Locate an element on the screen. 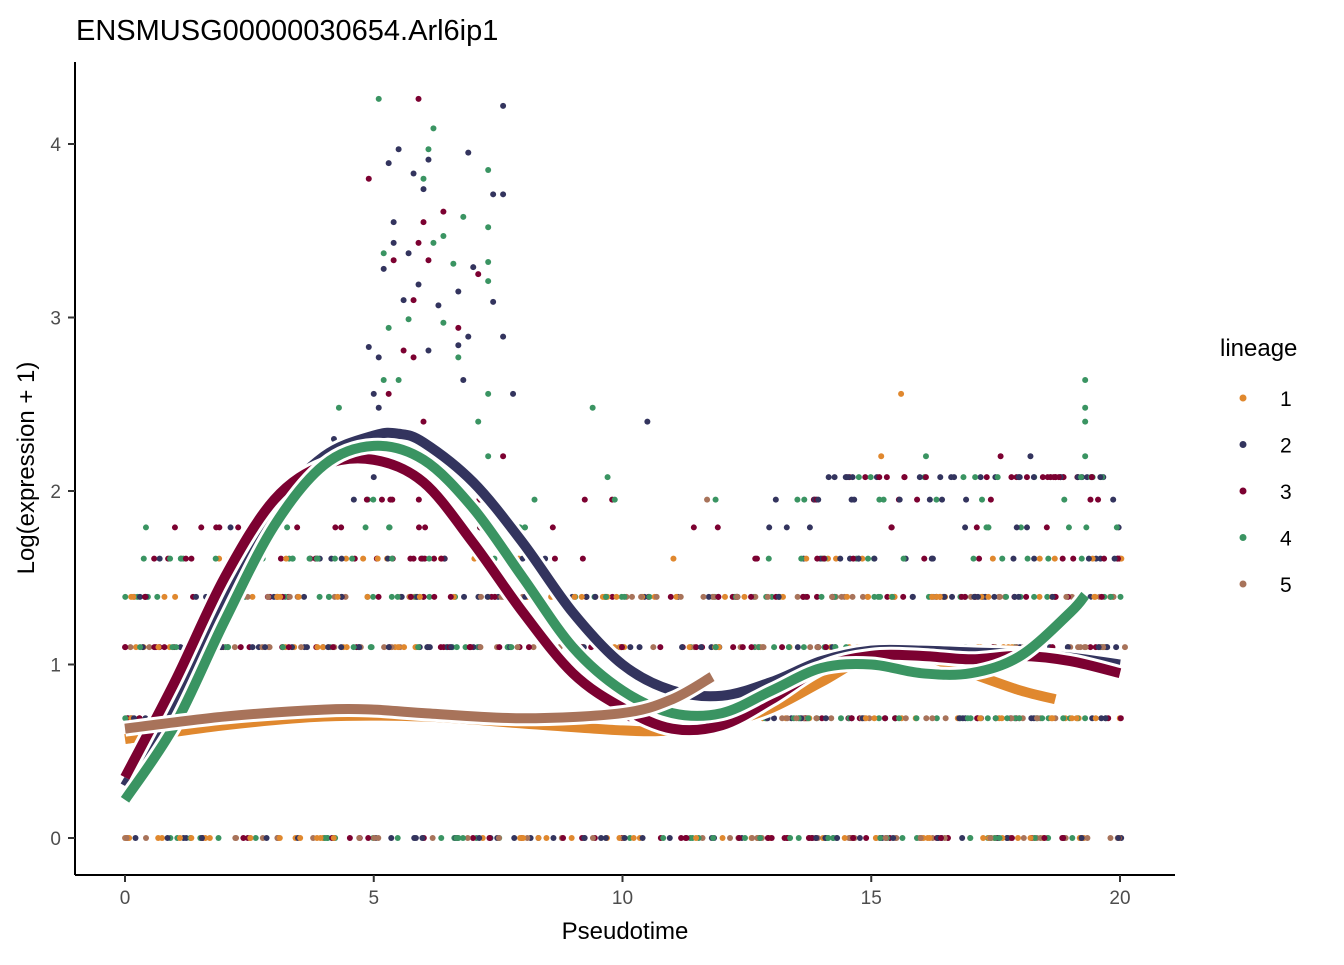 This screenshot has width=1344, height=965. x-tick-label: 20 is located at coordinates (1119, 898).